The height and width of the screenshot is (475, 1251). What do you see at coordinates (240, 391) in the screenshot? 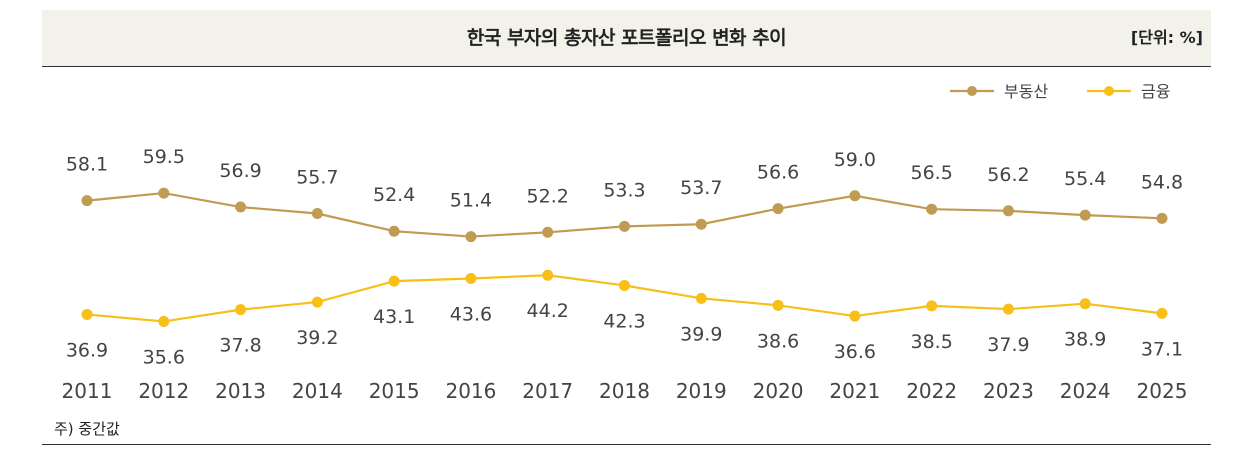
I see `x-tick-label: 2013` at bounding box center [240, 391].